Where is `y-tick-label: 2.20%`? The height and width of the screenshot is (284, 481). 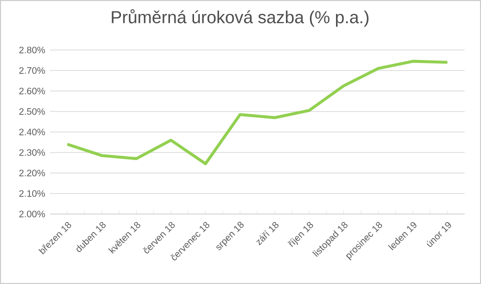
y-tick-label: 2.20% is located at coordinates (32, 173).